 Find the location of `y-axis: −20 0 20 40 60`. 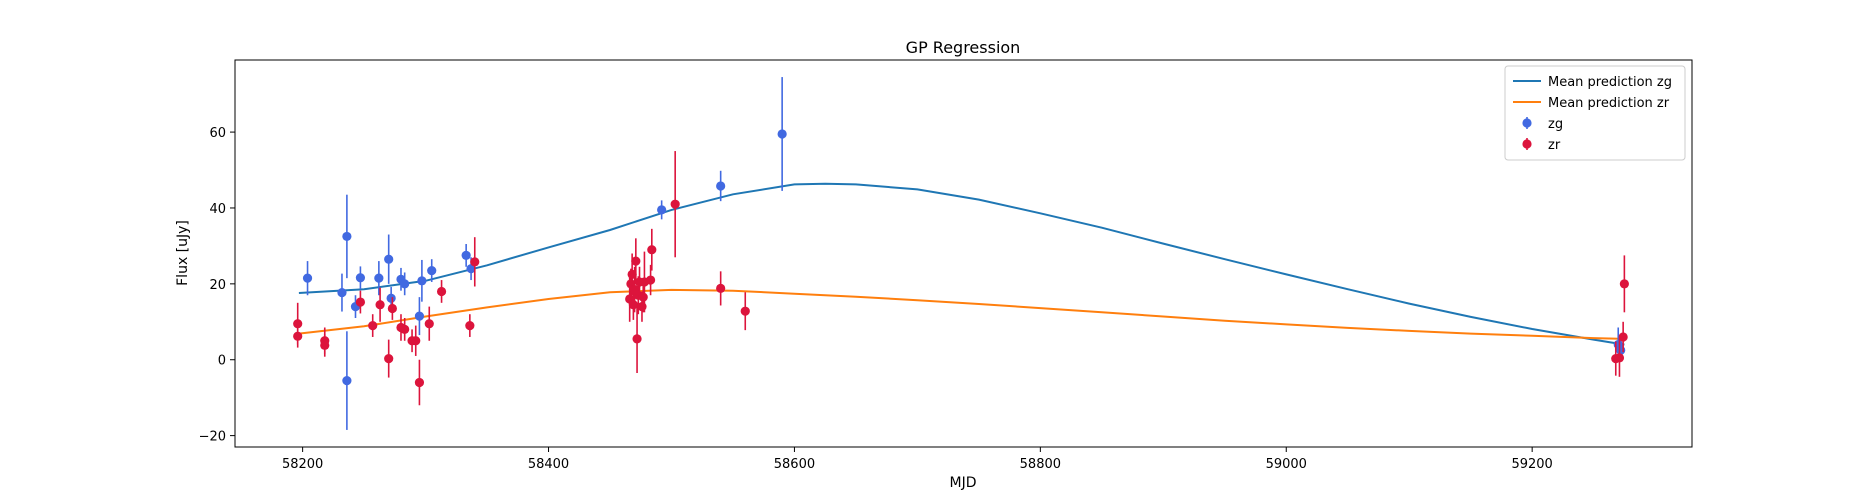

y-axis: −20 0 20 40 60 is located at coordinates (217, 285).